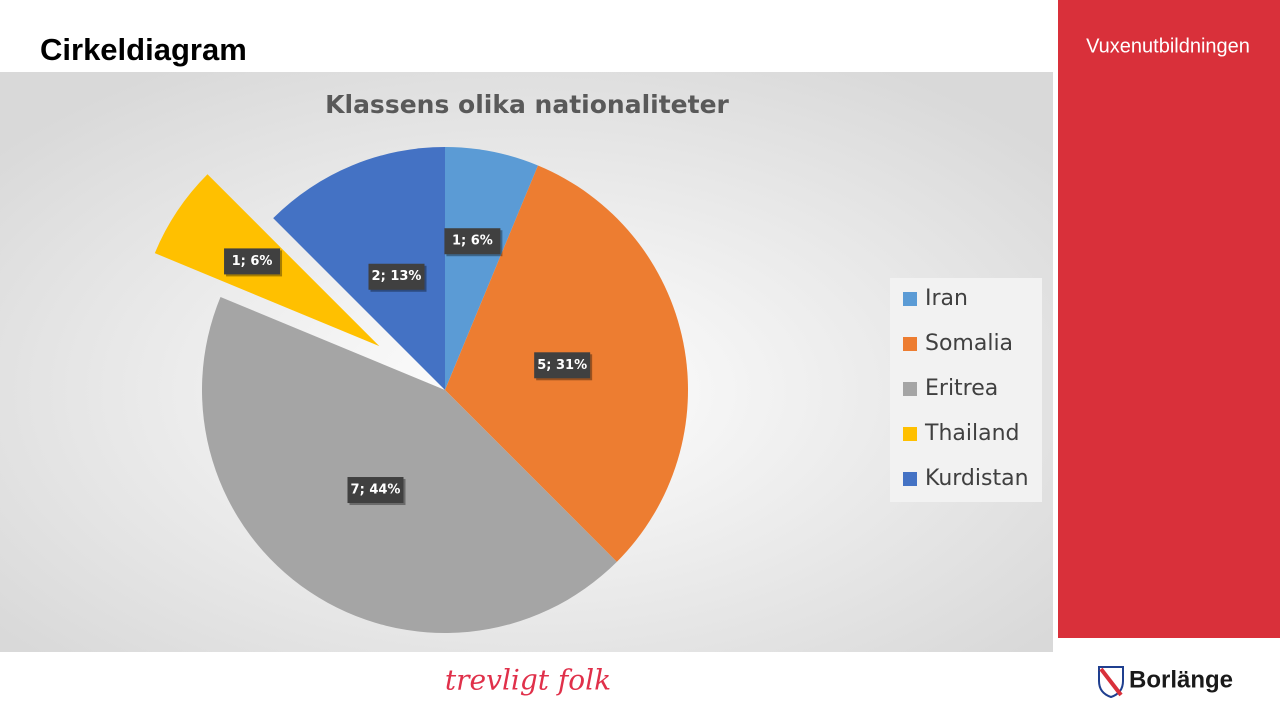 This screenshot has height=720, width=1280. I want to click on legend-label: Eritrea, so click(961, 388).